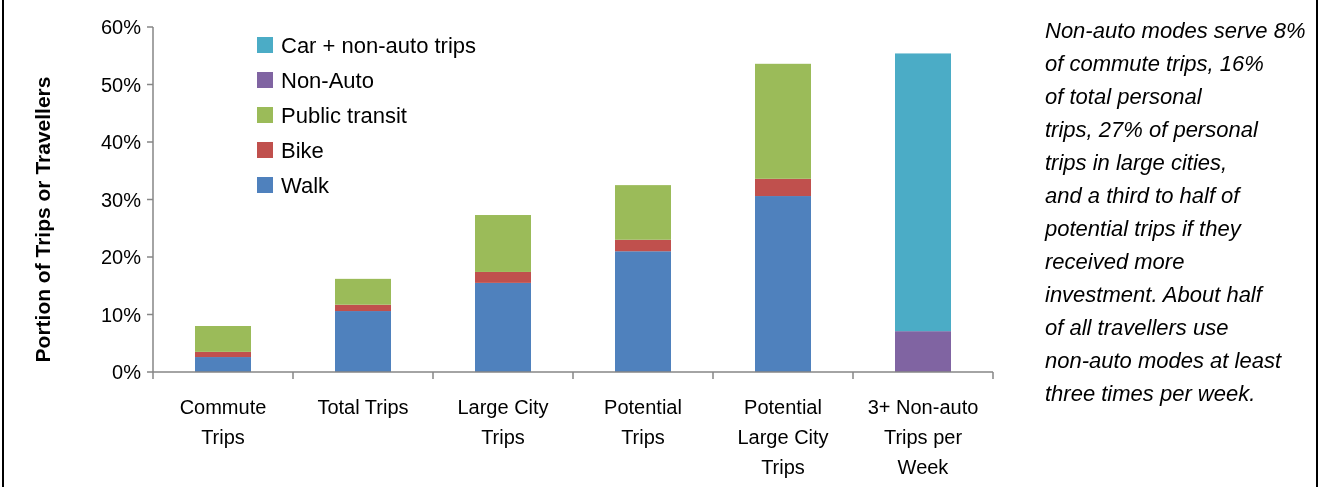 Image resolution: width=1323 pixels, height=487 pixels. What do you see at coordinates (121, 142) in the screenshot?
I see `y-tick-label: 40%` at bounding box center [121, 142].